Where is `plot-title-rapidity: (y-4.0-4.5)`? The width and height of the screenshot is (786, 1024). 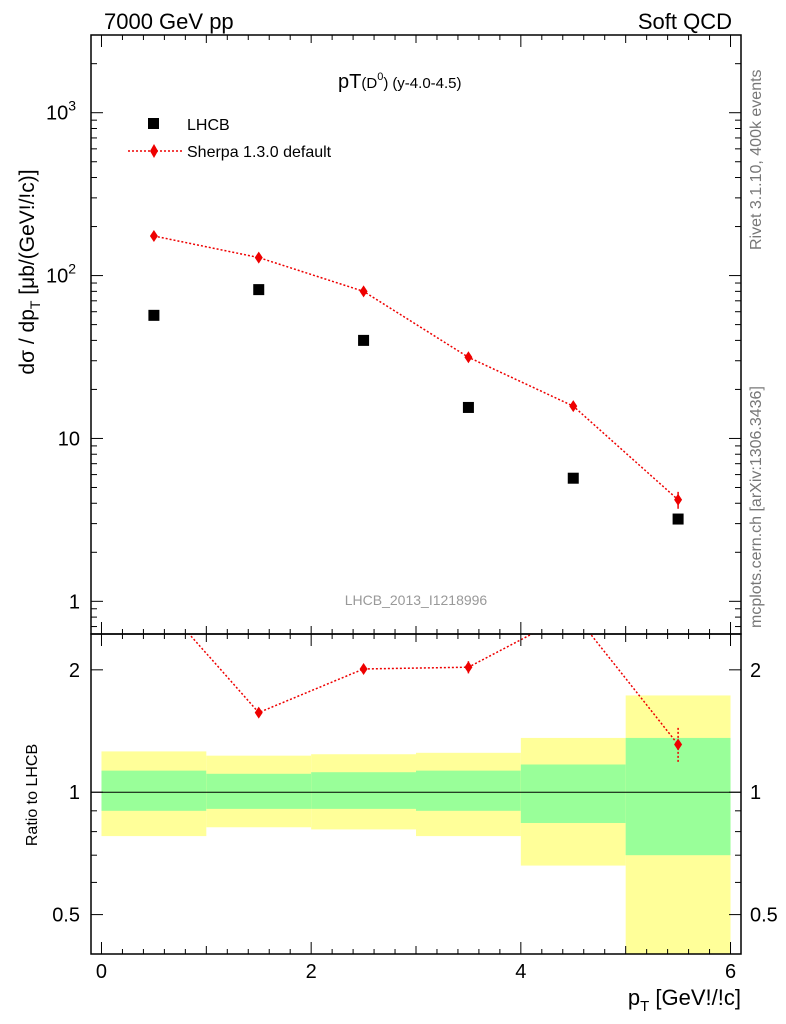
plot-title-rapidity: (y-4.0-4.5) is located at coordinates (426, 83).